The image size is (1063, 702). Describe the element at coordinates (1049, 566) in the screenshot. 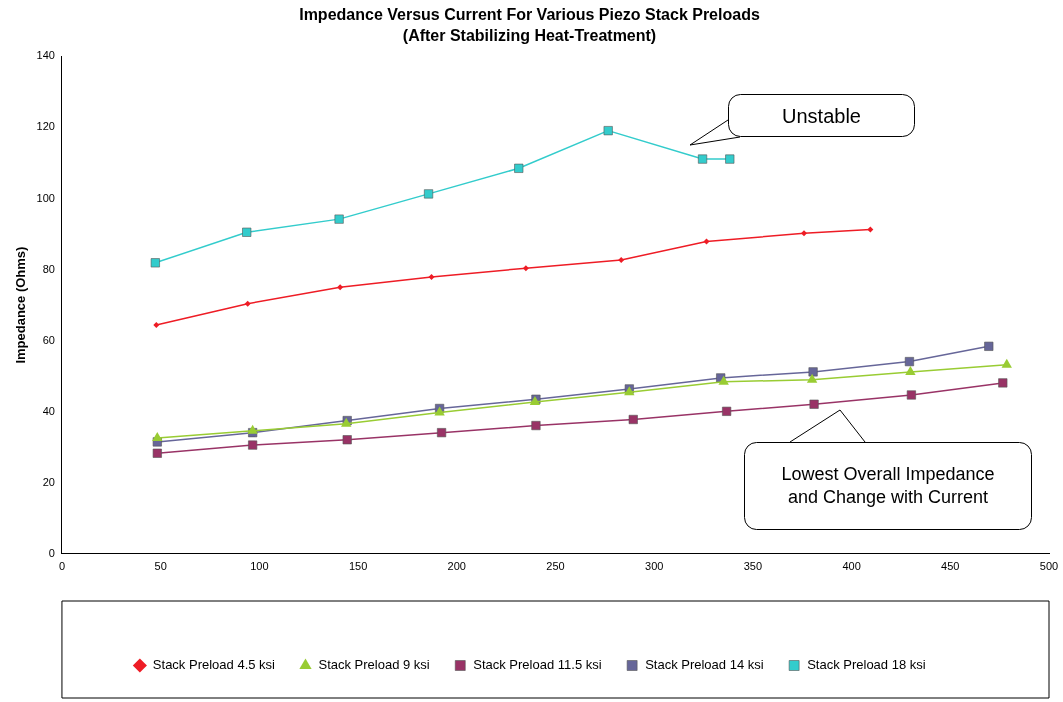

I see `x-tick-label: 500` at that location.